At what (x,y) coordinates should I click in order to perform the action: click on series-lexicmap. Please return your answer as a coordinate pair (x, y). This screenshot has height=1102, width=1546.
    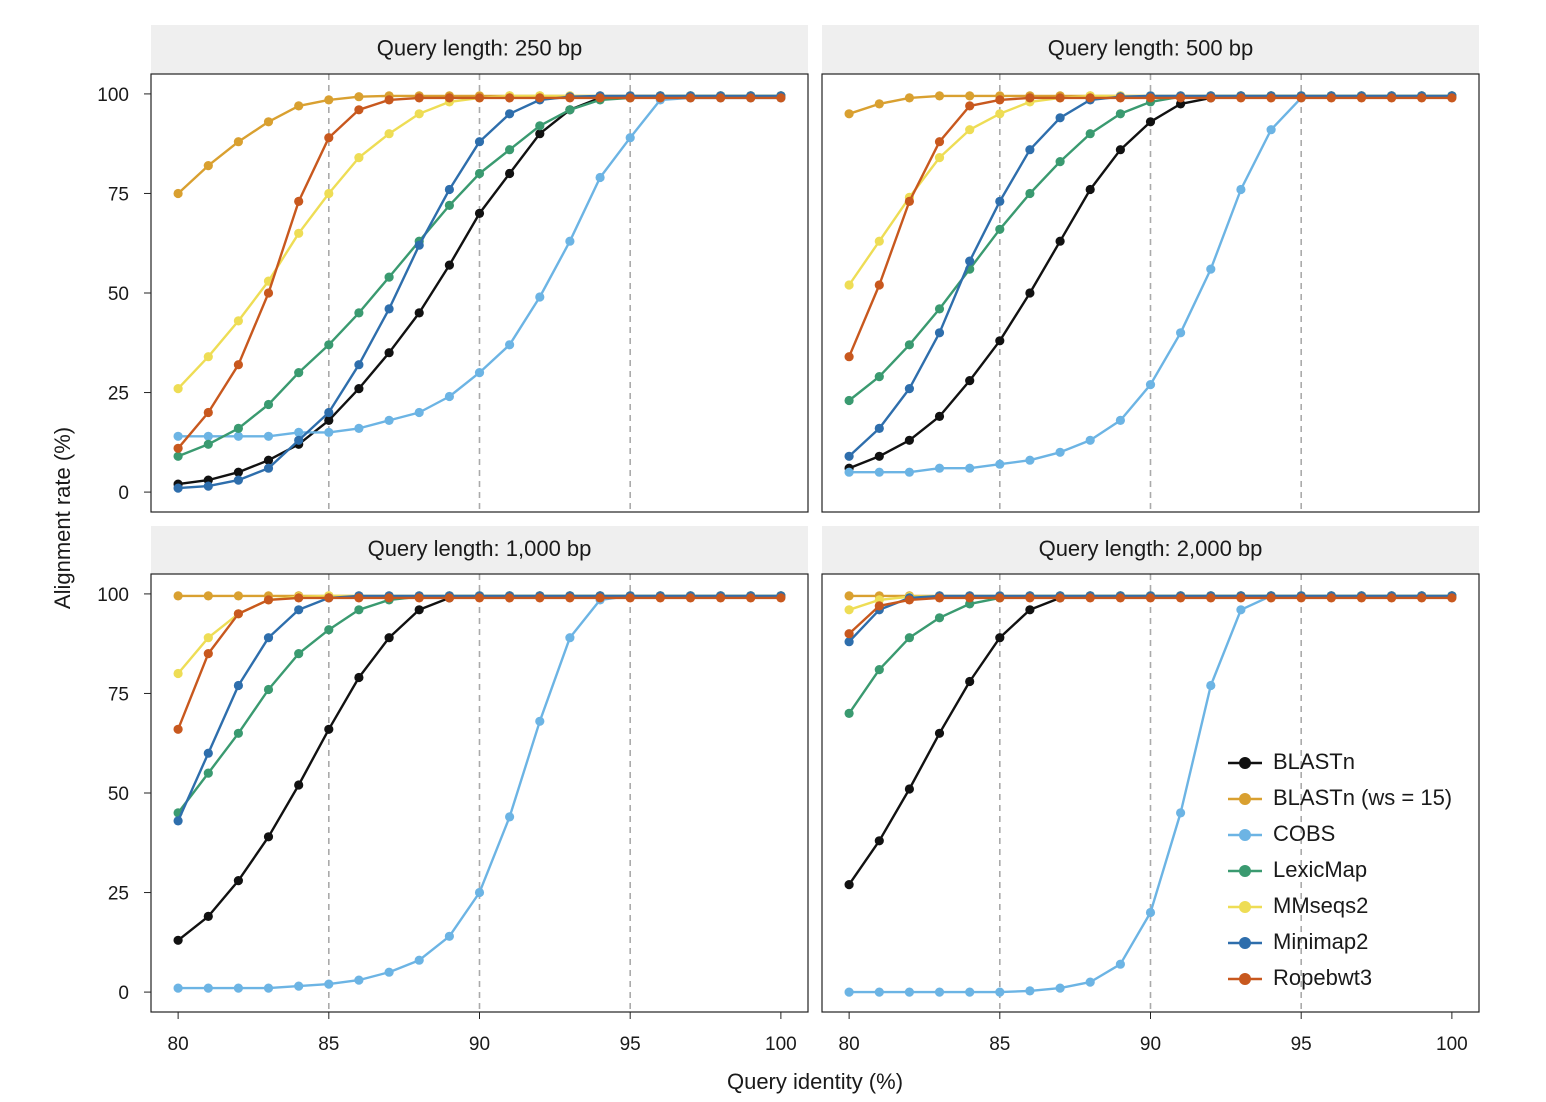
    Looking at the image, I should click on (1150, 248).